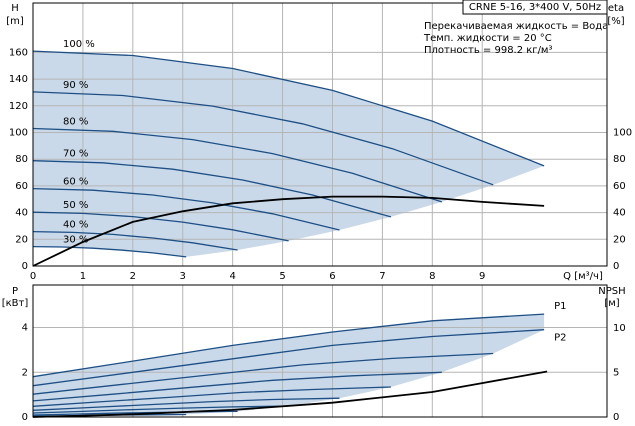 Image resolution: width=635 pixels, height=426 pixels. What do you see at coordinates (619, 213) in the screenshot?
I see `y2-tick-label: 40` at bounding box center [619, 213].